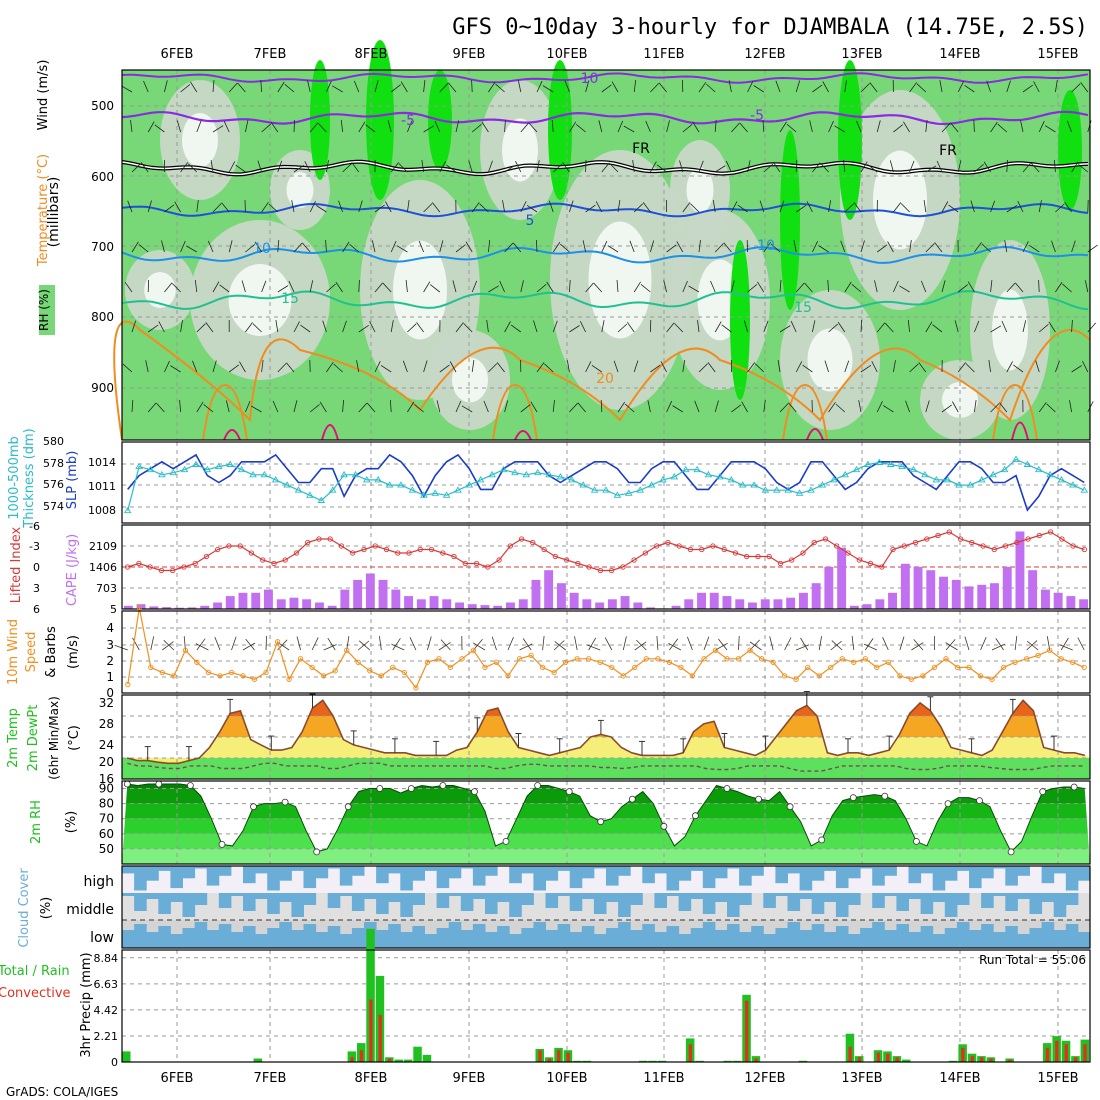 The image size is (1100, 1100). I want to click on rh2m-panel-frame, so click(606, 822).